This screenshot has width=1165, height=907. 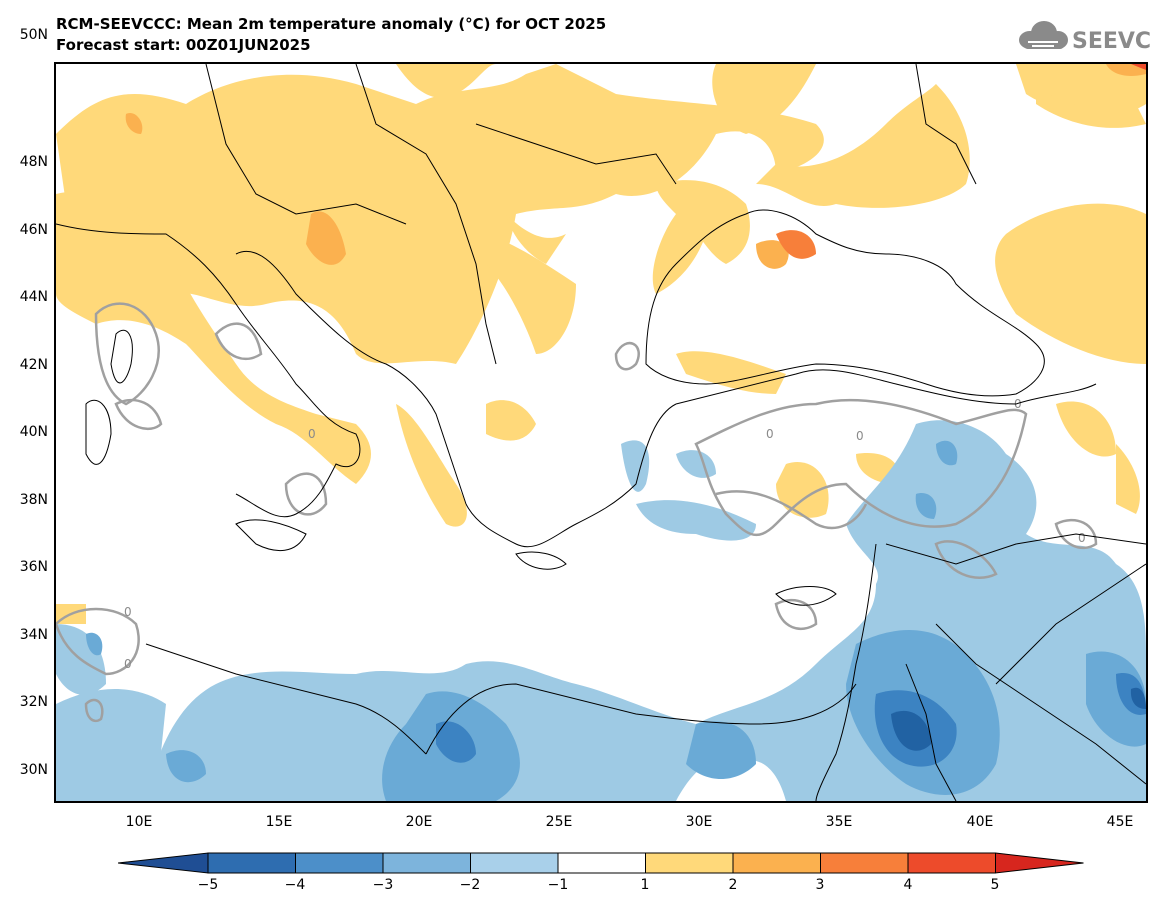 I want to click on lon-label: 10E, so click(x=139, y=822).